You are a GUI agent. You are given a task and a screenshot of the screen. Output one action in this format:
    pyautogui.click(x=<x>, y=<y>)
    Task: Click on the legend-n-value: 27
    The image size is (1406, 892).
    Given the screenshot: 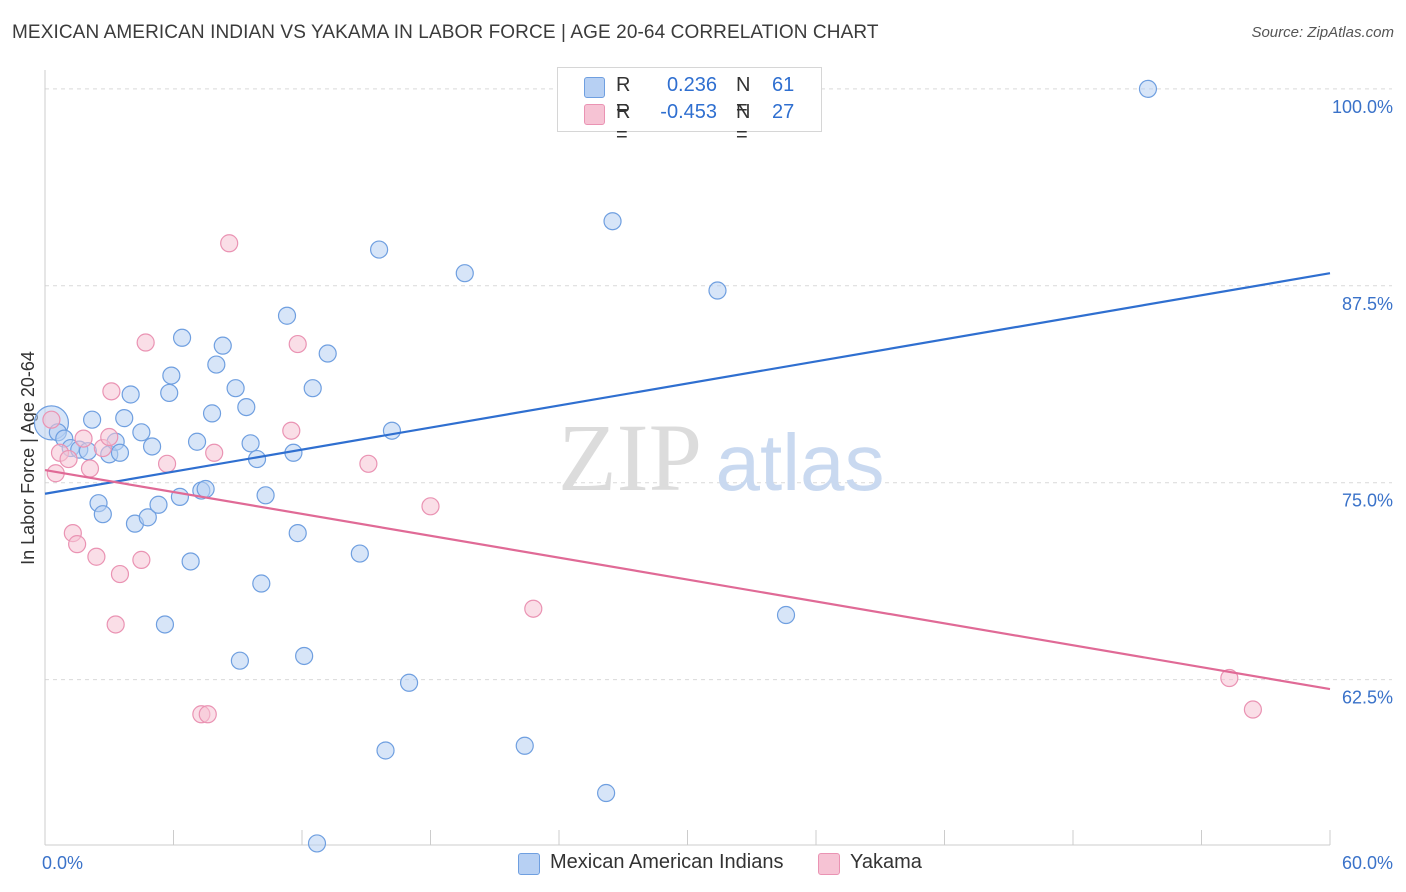 What is the action you would take?
    pyautogui.click(x=783, y=112)
    